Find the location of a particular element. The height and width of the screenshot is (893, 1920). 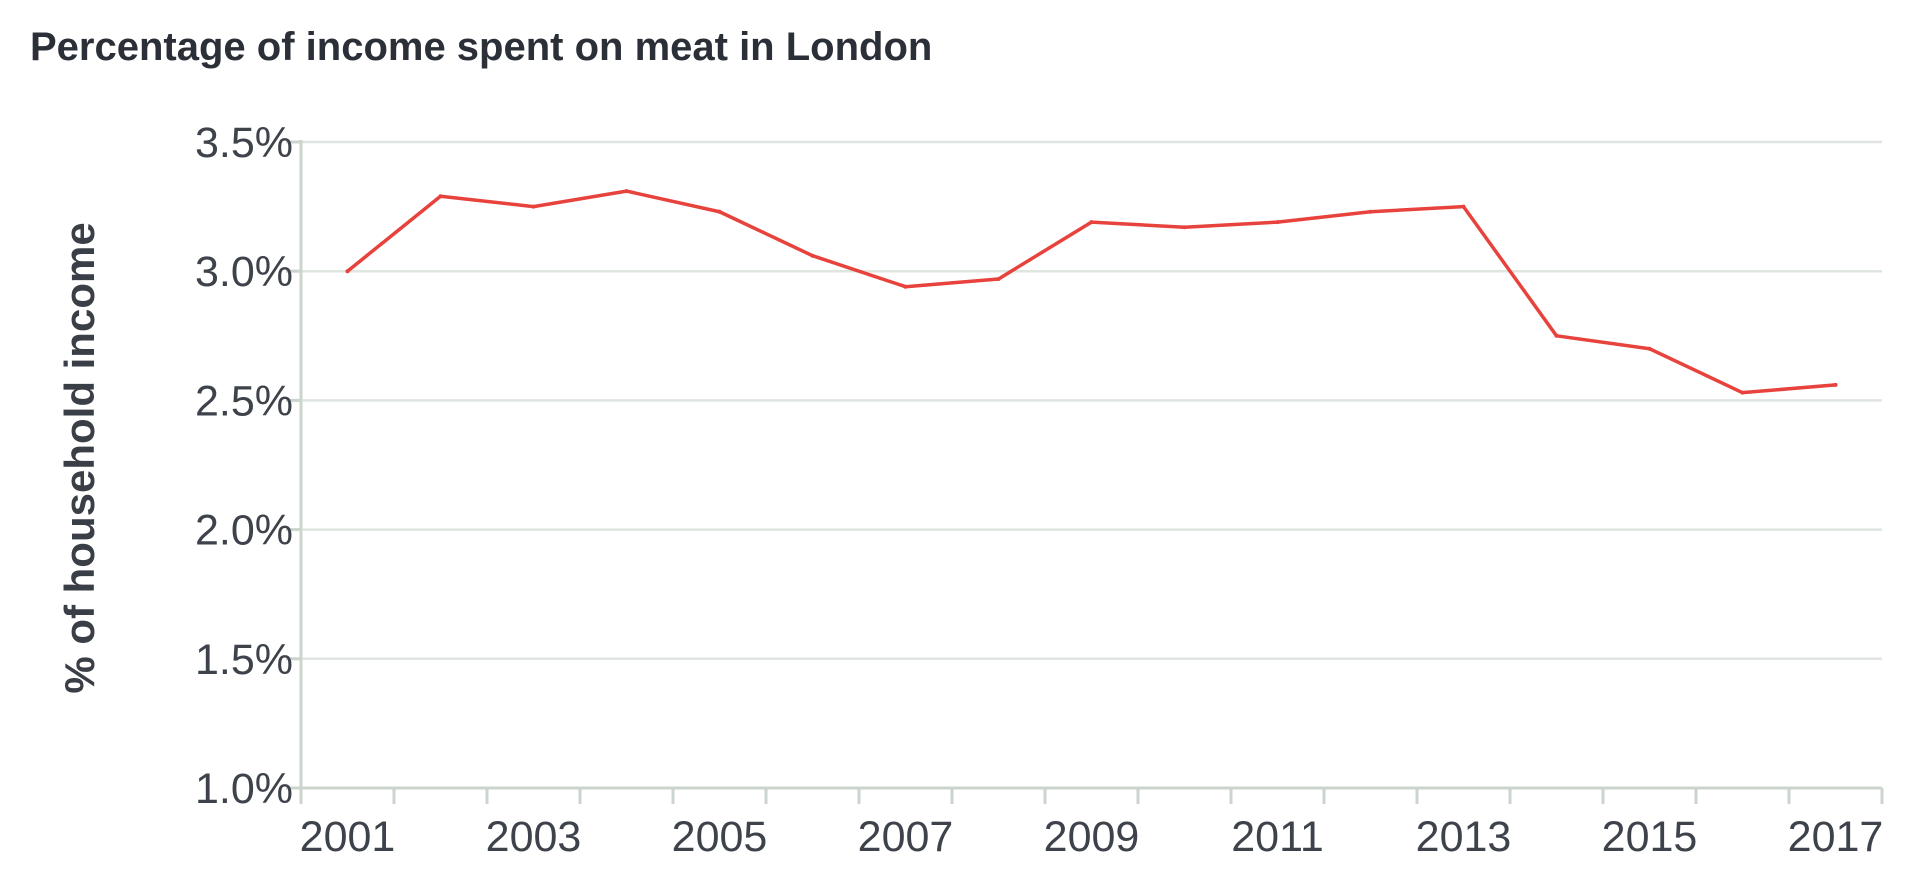

x-tick-label: 2013 is located at coordinates (1464, 837).